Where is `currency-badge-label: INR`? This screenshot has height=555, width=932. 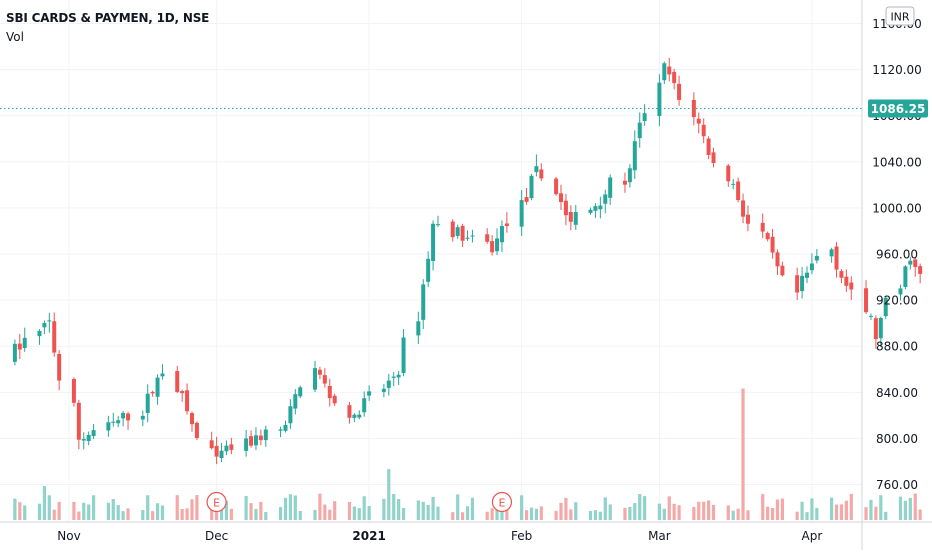 currency-badge-label: INR is located at coordinates (899, 17).